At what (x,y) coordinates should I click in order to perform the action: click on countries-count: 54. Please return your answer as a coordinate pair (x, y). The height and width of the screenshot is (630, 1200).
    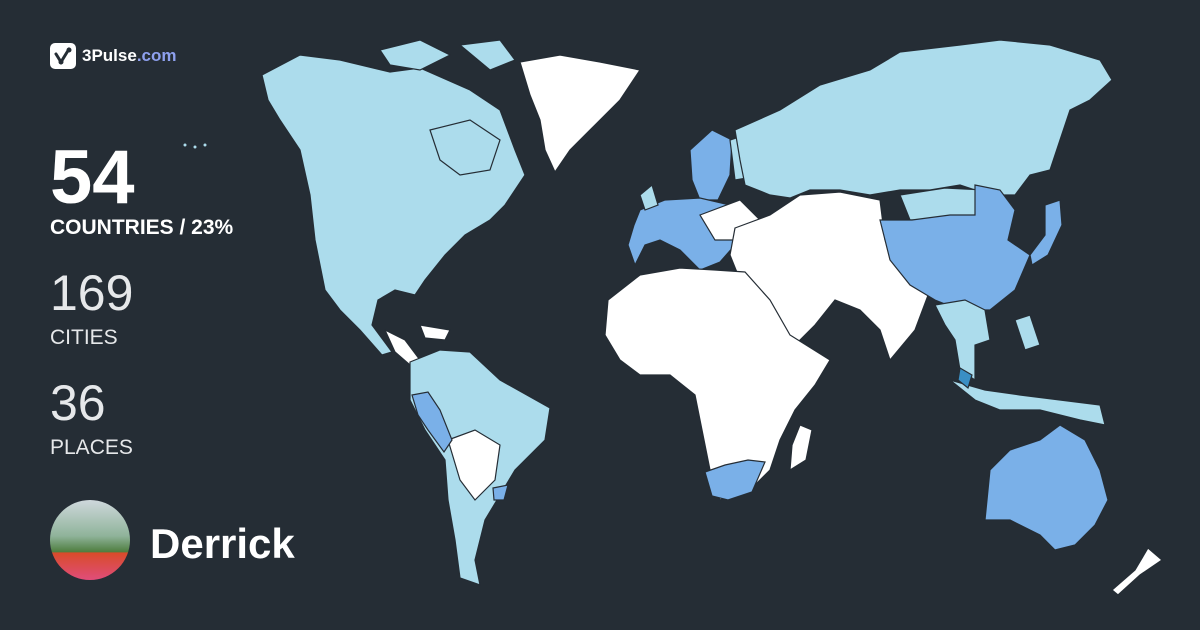
    Looking at the image, I should click on (92, 177).